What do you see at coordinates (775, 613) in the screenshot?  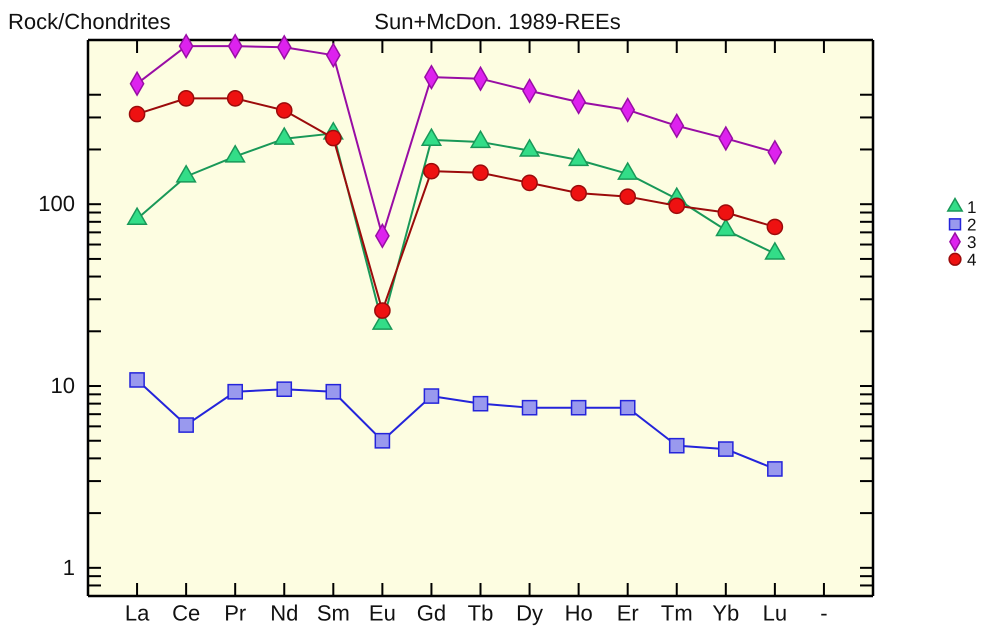 I see `x-tick-label: Lu` at bounding box center [775, 613].